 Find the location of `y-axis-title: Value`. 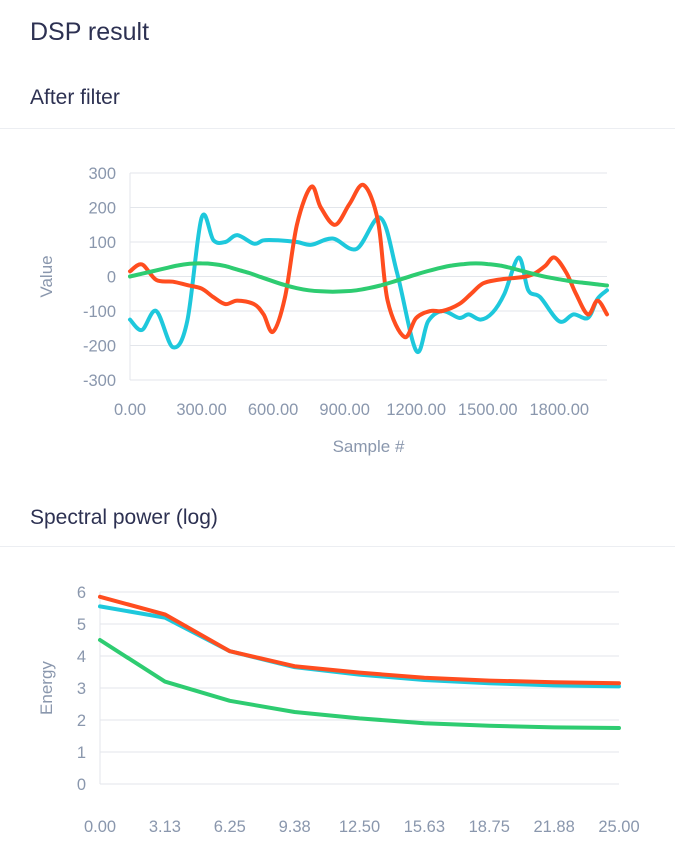

y-axis-title: Value is located at coordinates (46, 276).